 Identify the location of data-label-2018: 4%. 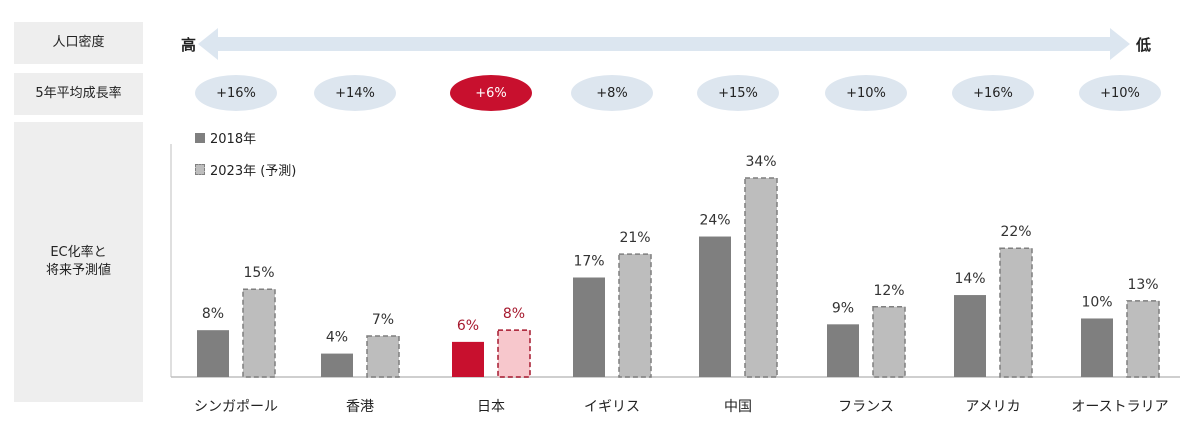
(337, 338).